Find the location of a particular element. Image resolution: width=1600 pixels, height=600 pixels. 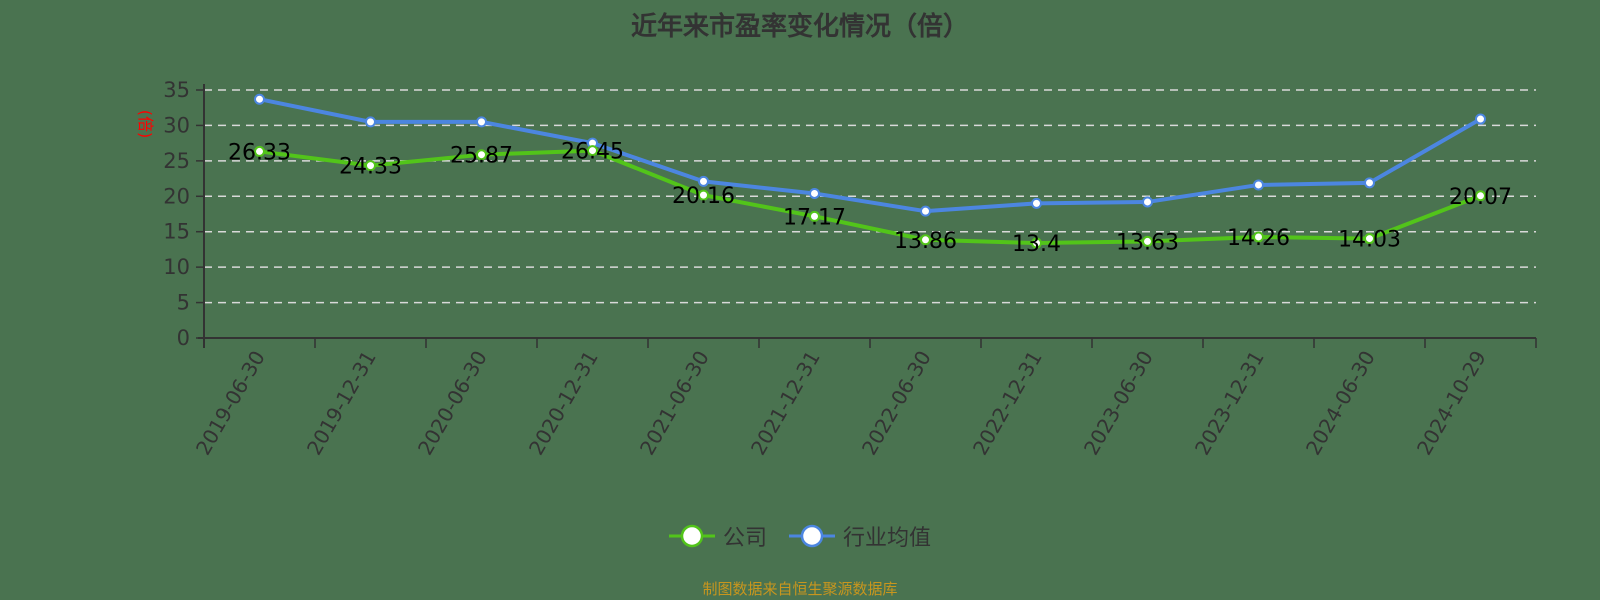

y-axis-label: (倍) is located at coordinates (145, 124).